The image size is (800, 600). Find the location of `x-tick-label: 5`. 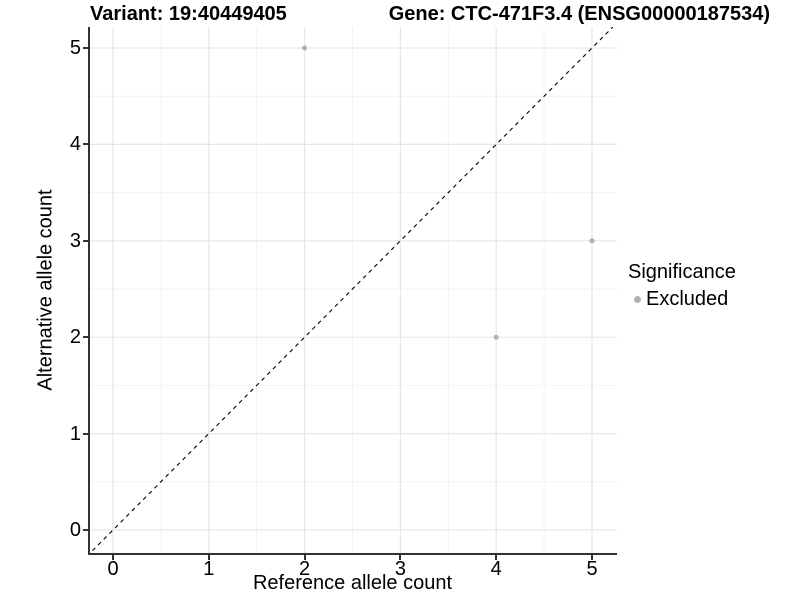

x-tick-label: 5 is located at coordinates (592, 569).